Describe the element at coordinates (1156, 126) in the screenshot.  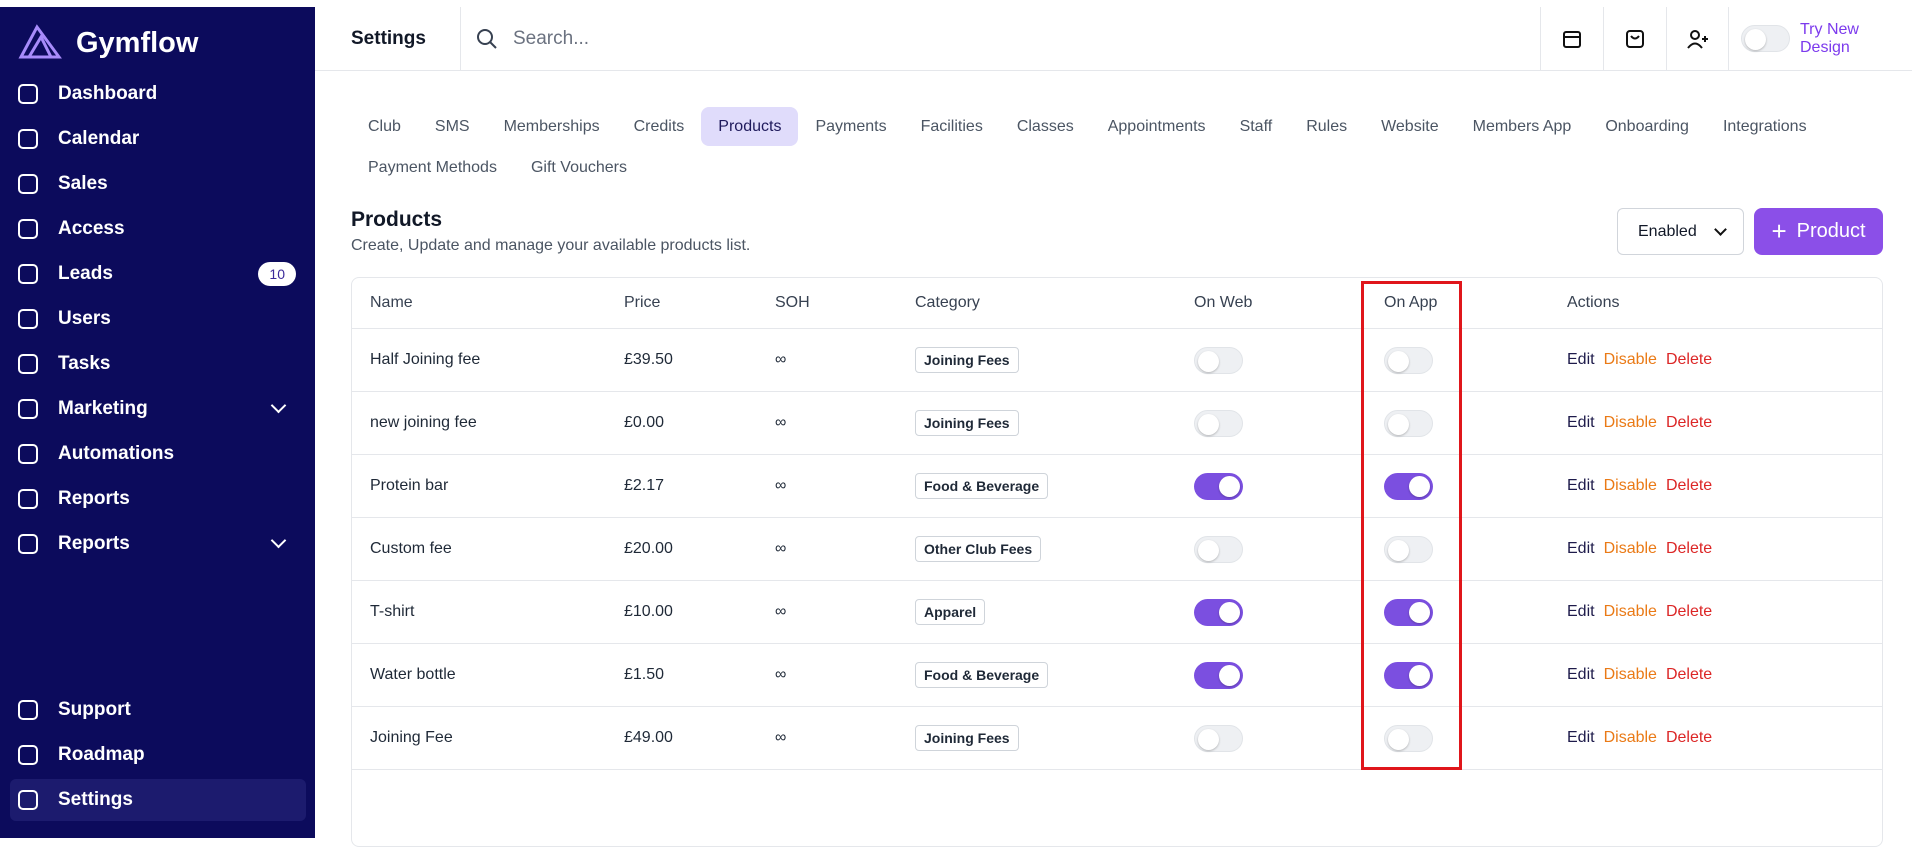
I see `tab: Appointments` at that location.